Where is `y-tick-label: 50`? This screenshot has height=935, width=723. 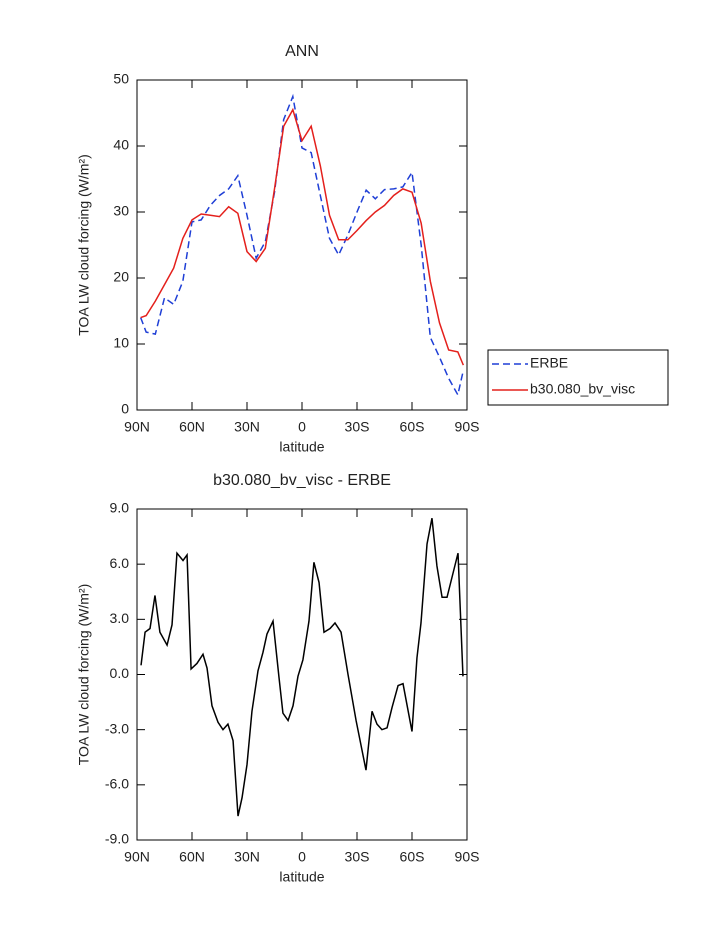
y-tick-label: 50 is located at coordinates (121, 79).